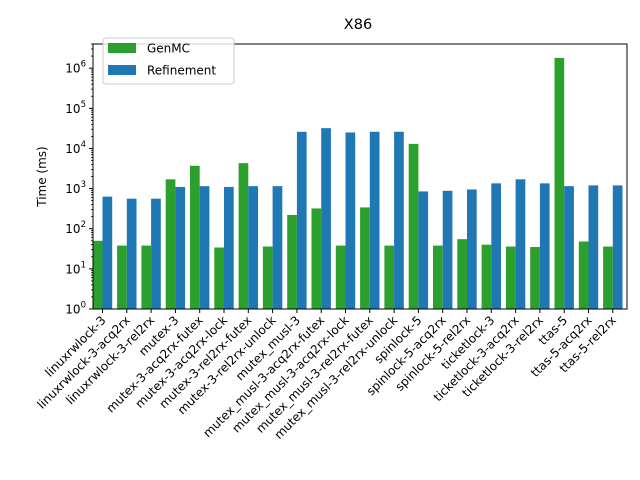 This screenshot has height=480, width=640. I want to click on y-tick-label: 10⁵, so click(75, 108).